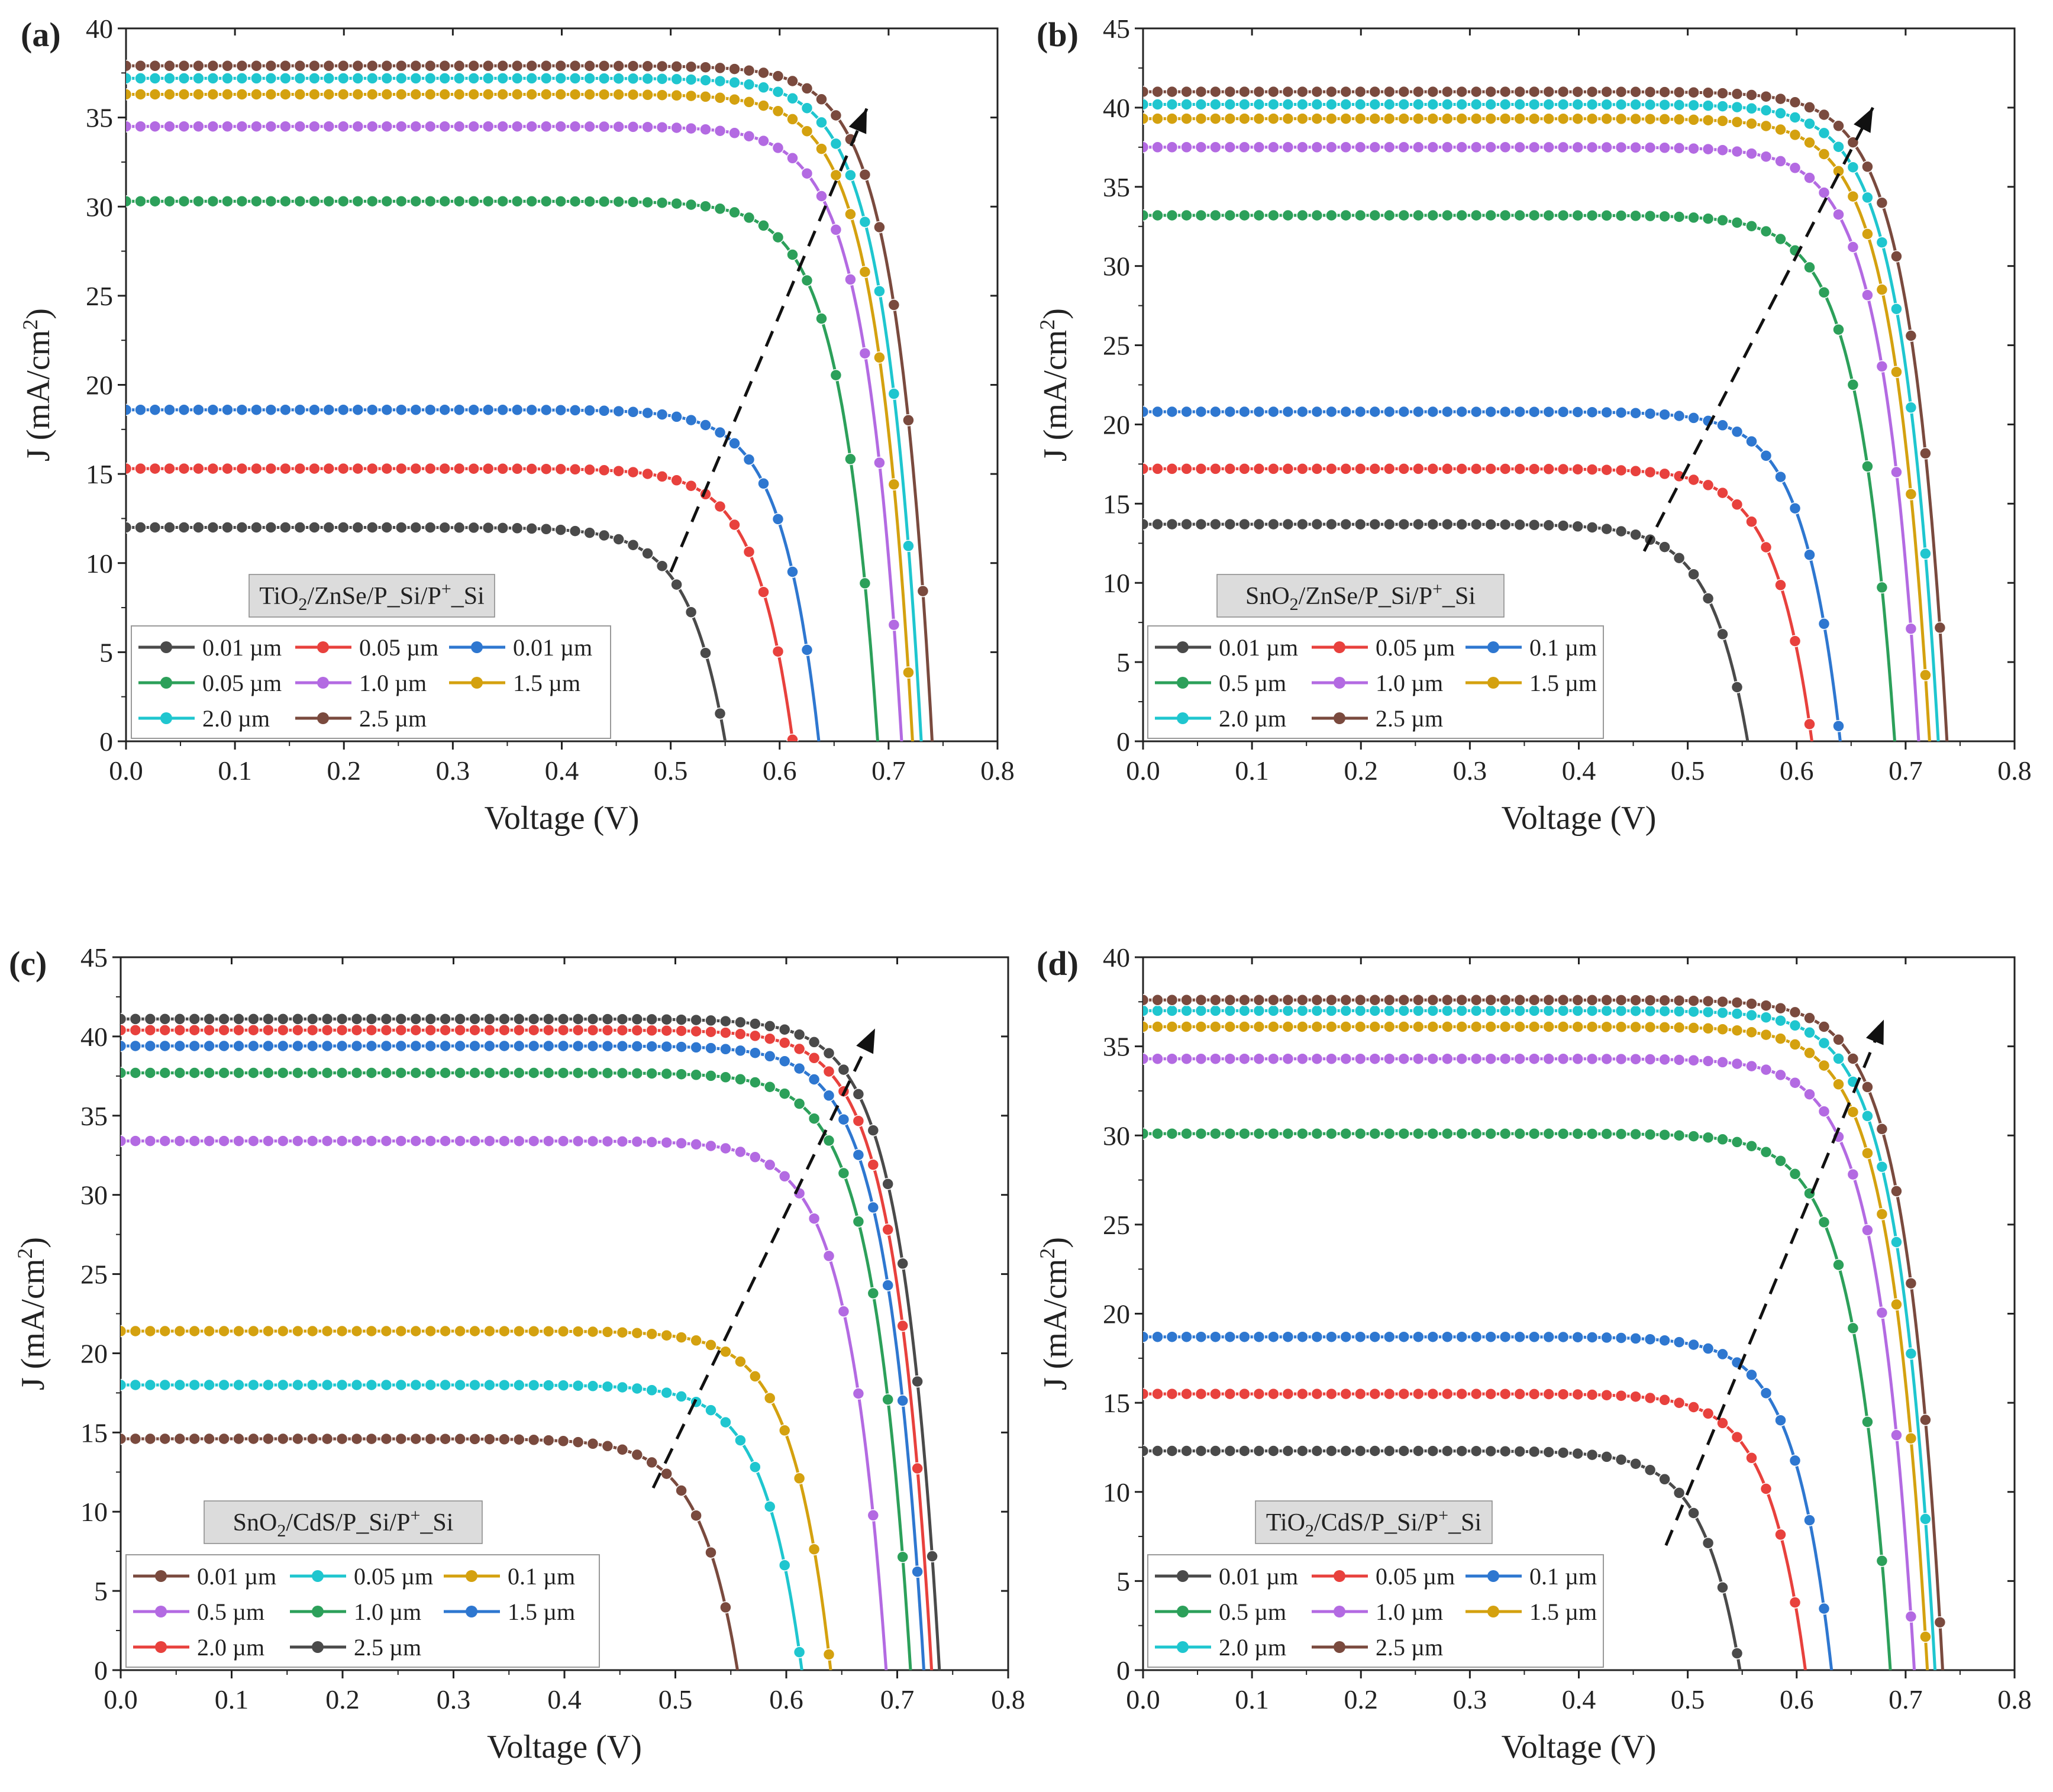 This screenshot has height=1792, width=2053. Describe the element at coordinates (282, 1531) in the screenshot. I see `material-title-part: 2` at that location.